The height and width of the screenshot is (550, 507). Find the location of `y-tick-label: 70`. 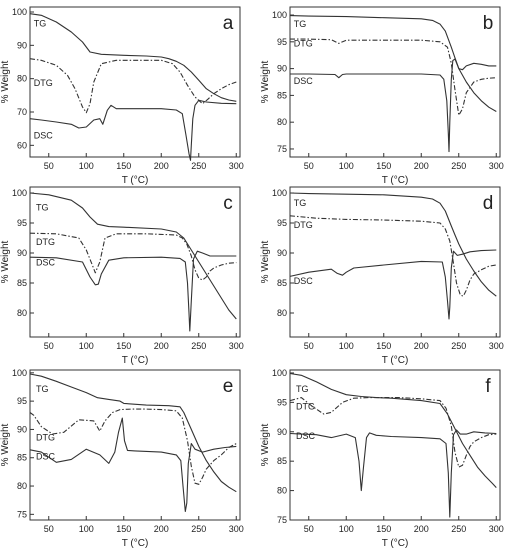

y-tick-label: 70 is located at coordinates (22, 112).